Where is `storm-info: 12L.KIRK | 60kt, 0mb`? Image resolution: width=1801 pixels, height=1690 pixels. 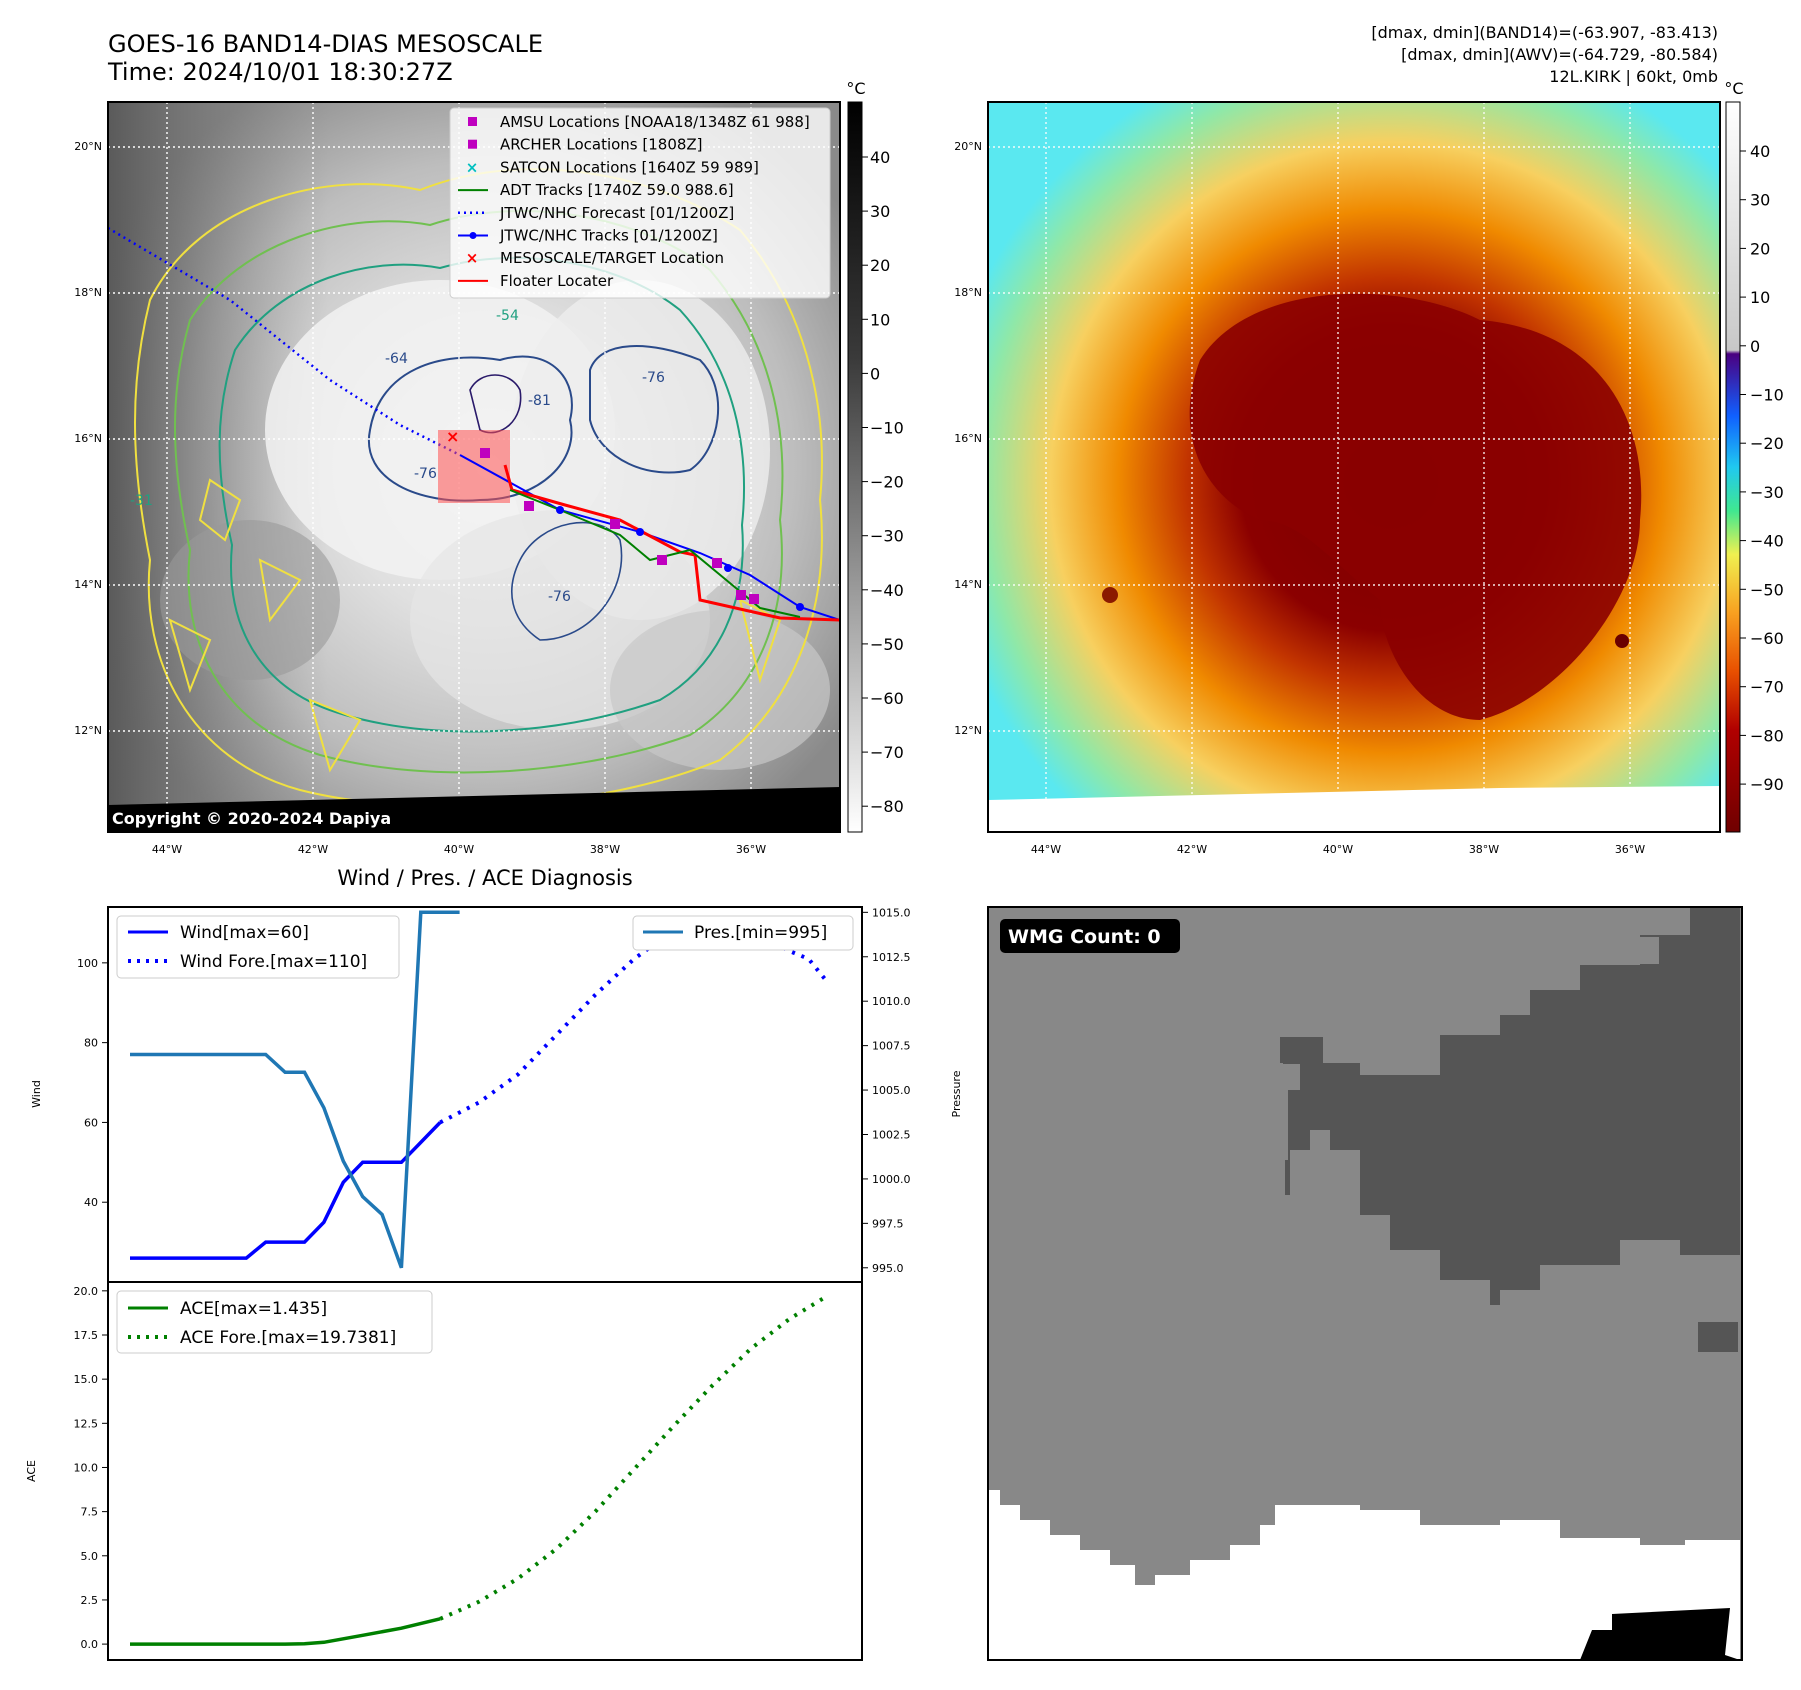 storm-info: 12L.KIRK | 60kt, 0mb is located at coordinates (1633, 76).